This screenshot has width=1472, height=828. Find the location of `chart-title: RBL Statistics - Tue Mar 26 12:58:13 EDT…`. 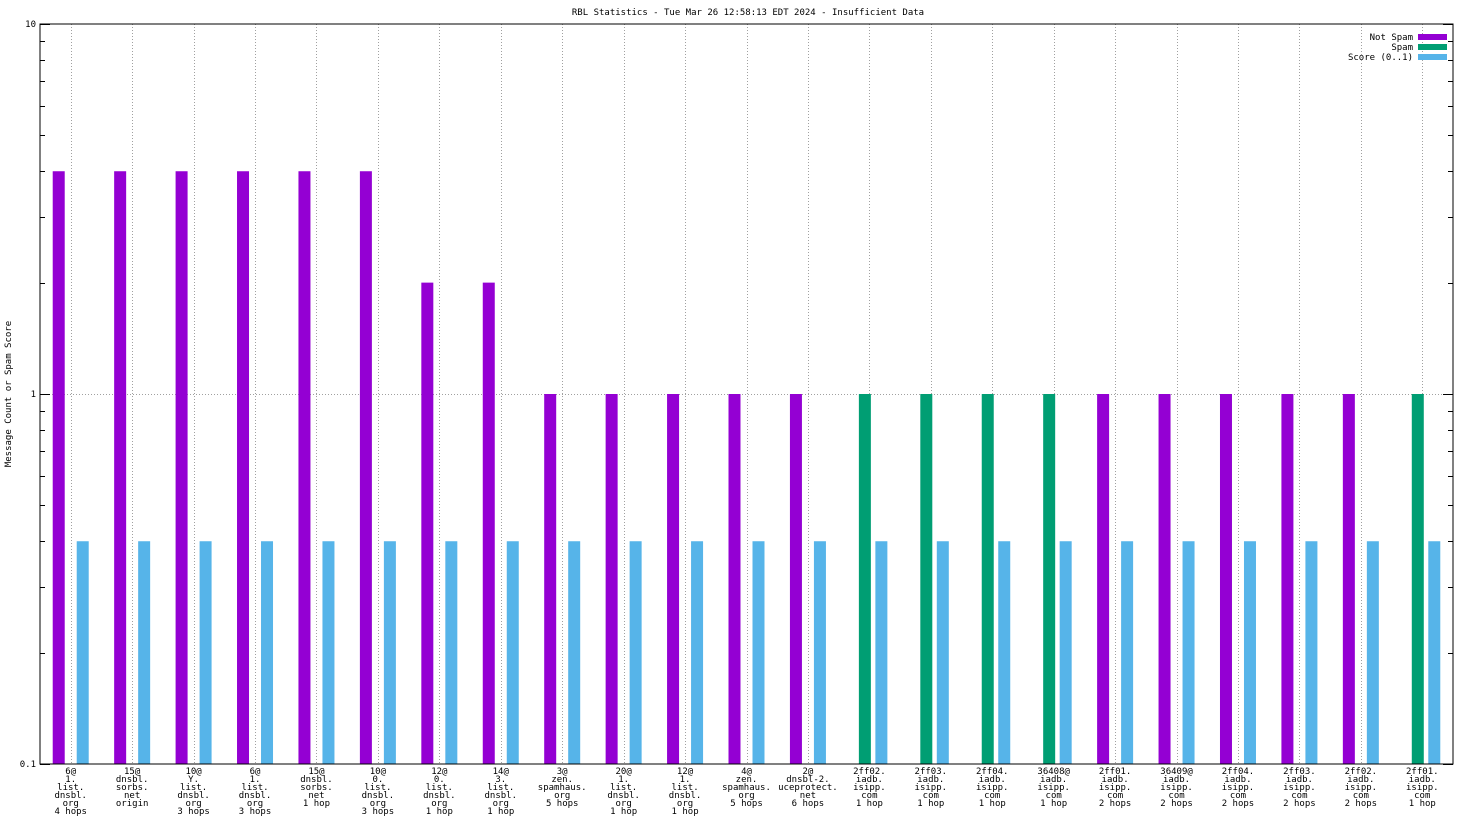

chart-title: RBL Statistics - Tue Mar 26 12:58:13 EDT… is located at coordinates (748, 13).